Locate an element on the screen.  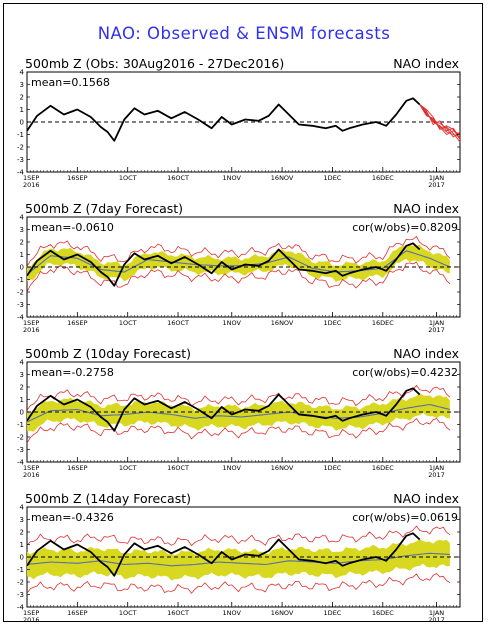
correlation-label: cor(w/obs)=0.0619 is located at coordinates (405, 517).